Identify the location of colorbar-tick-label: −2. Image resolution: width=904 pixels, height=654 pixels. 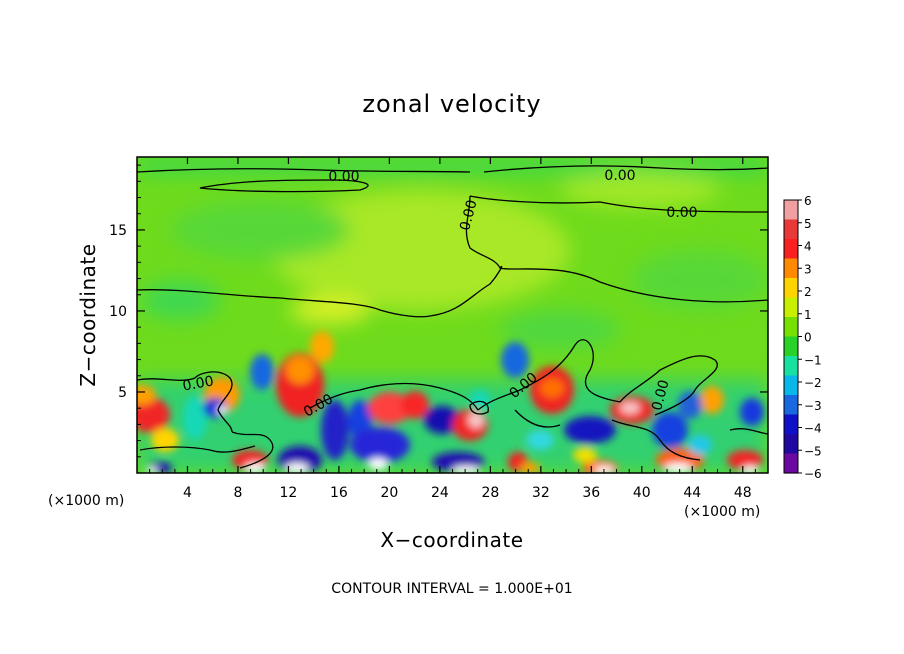
(813, 383).